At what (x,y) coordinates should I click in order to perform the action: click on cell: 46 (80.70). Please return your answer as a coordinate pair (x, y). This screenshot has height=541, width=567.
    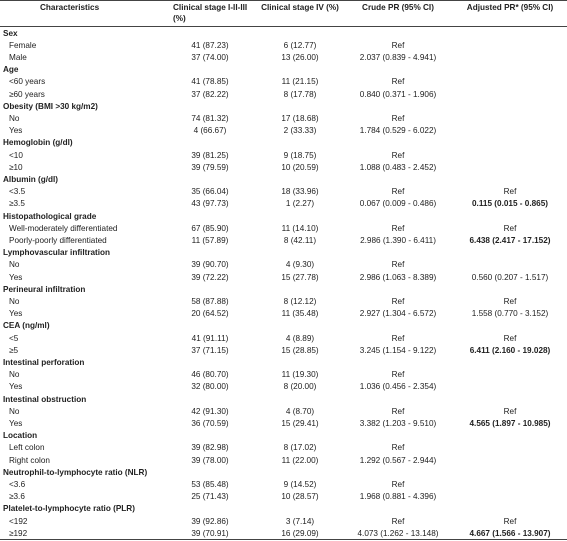
    Looking at the image, I should click on (210, 375).